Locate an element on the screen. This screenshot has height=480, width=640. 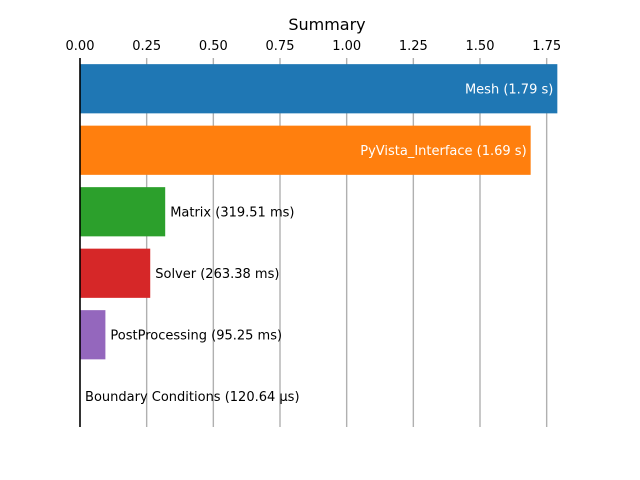
x-tick-label: 0.25 is located at coordinates (146, 46).